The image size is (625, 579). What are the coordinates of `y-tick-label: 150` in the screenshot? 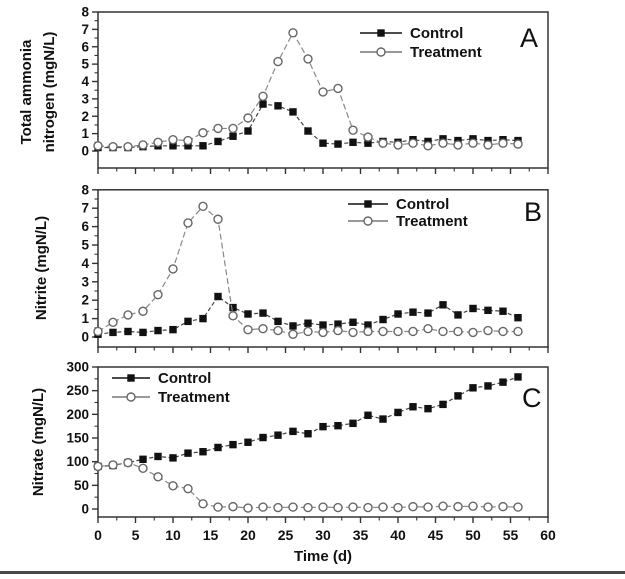 It's located at (77, 438).